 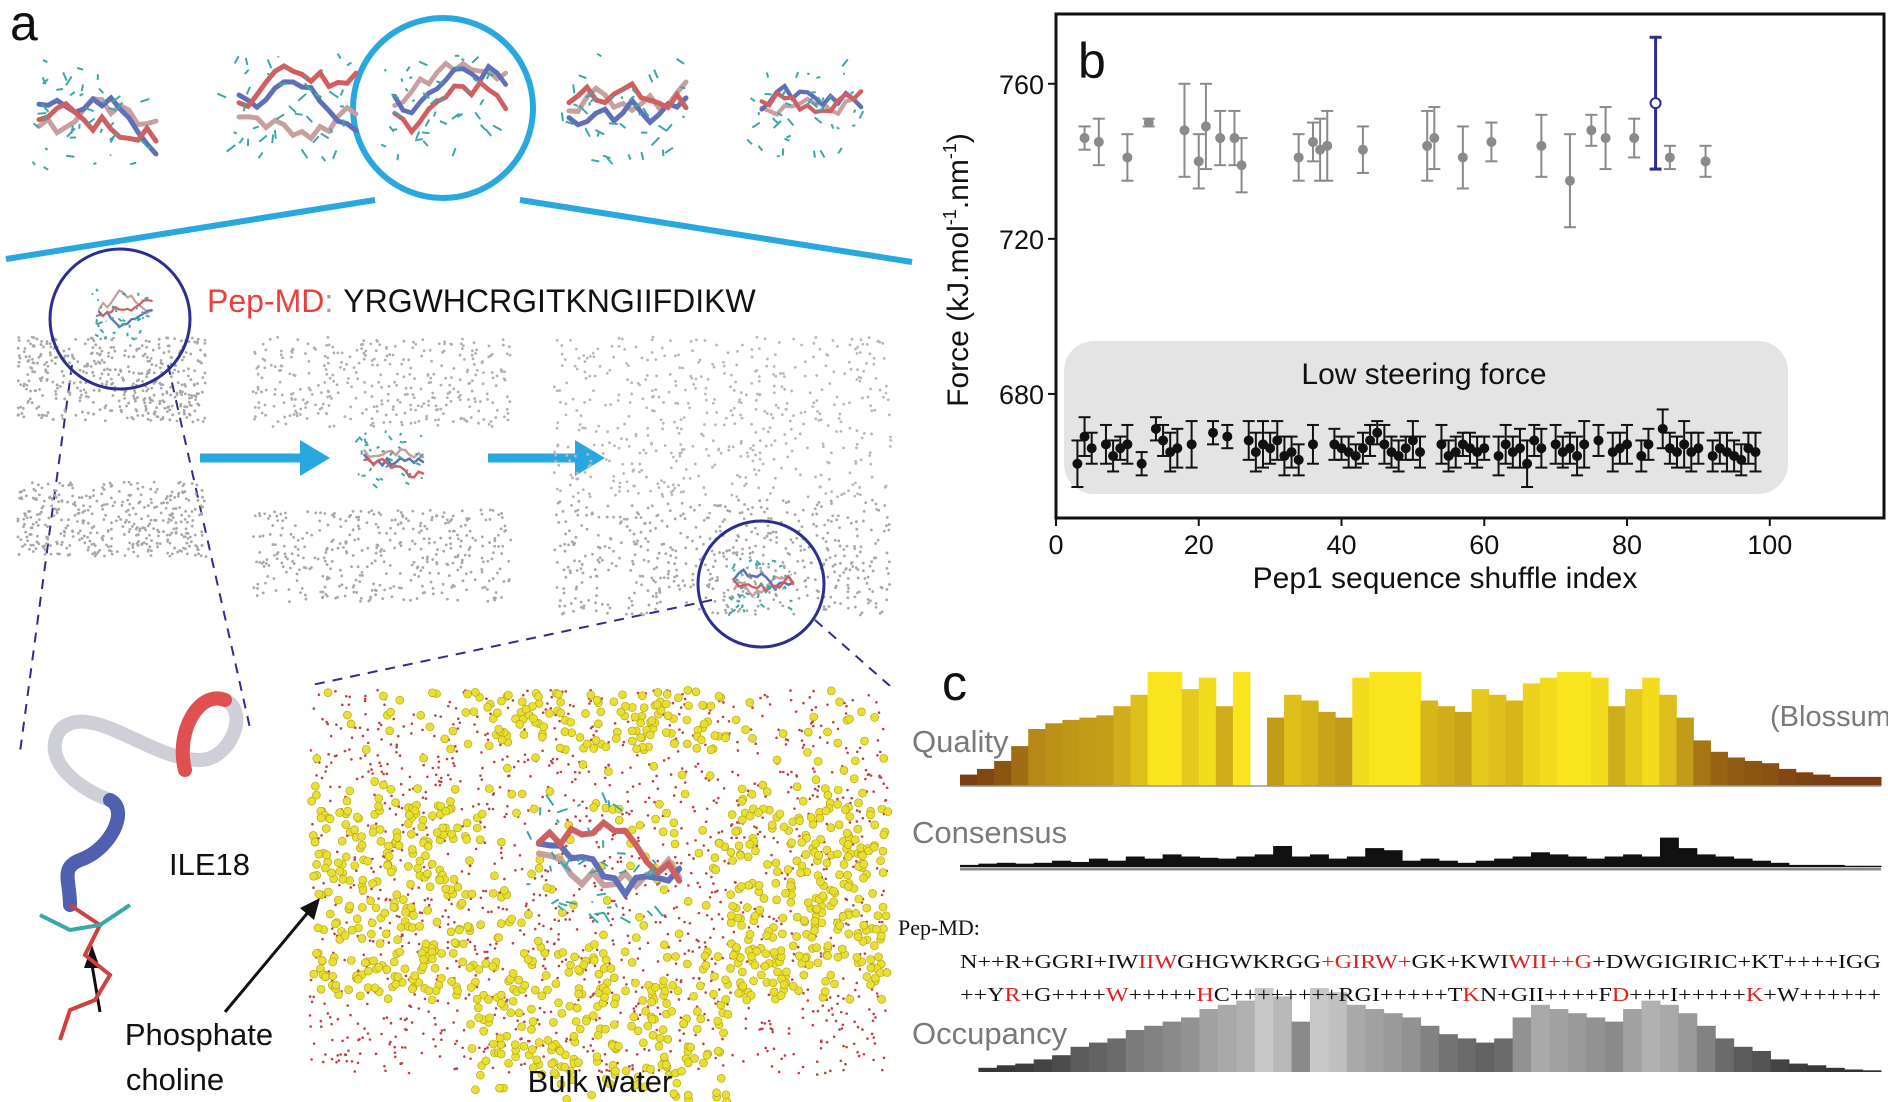 I want to click on backbone, so click(x=627, y=95).